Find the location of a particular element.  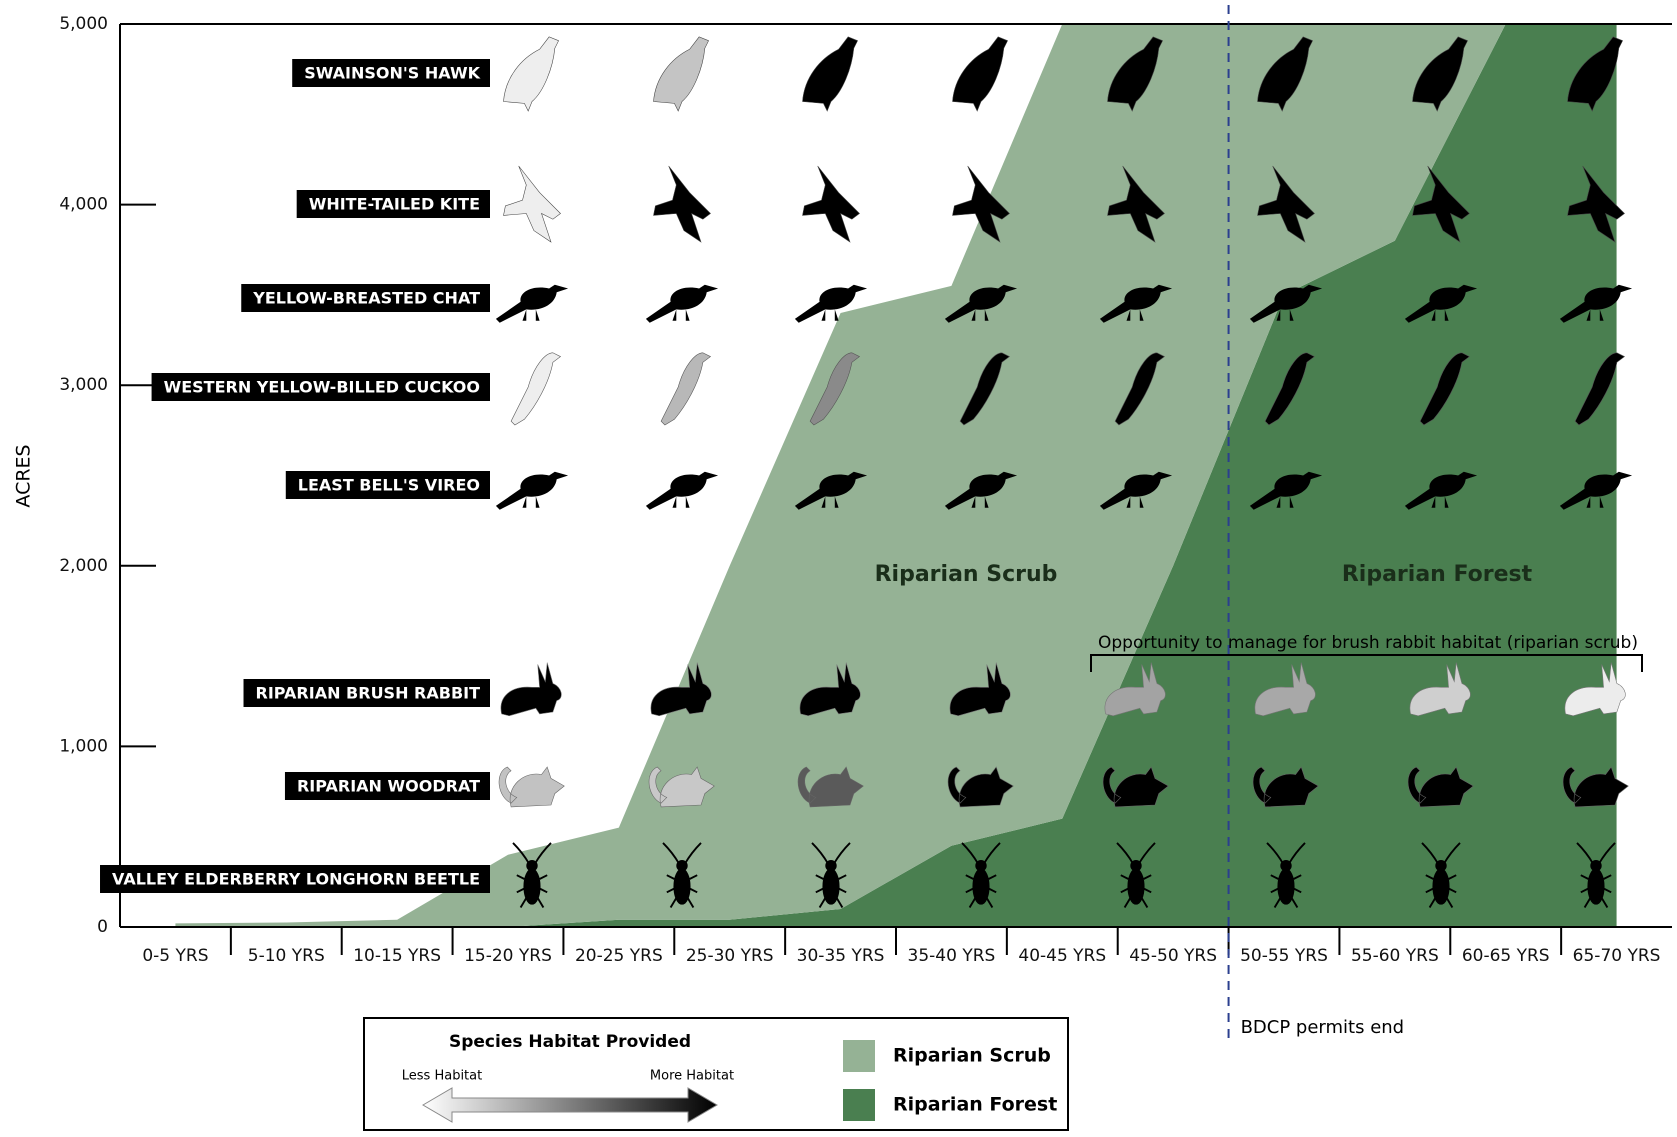

species-label: YELLOW-BREASTED CHAT is located at coordinates (366, 298).